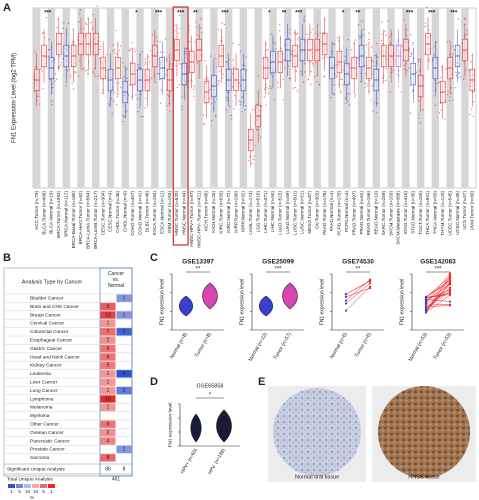 This screenshot has width=479, height=500. What do you see at coordinates (88, 220) in the screenshot?
I see `x-tick-label: BRCA-LumA.Tumor (n=564)` at bounding box center [88, 220].